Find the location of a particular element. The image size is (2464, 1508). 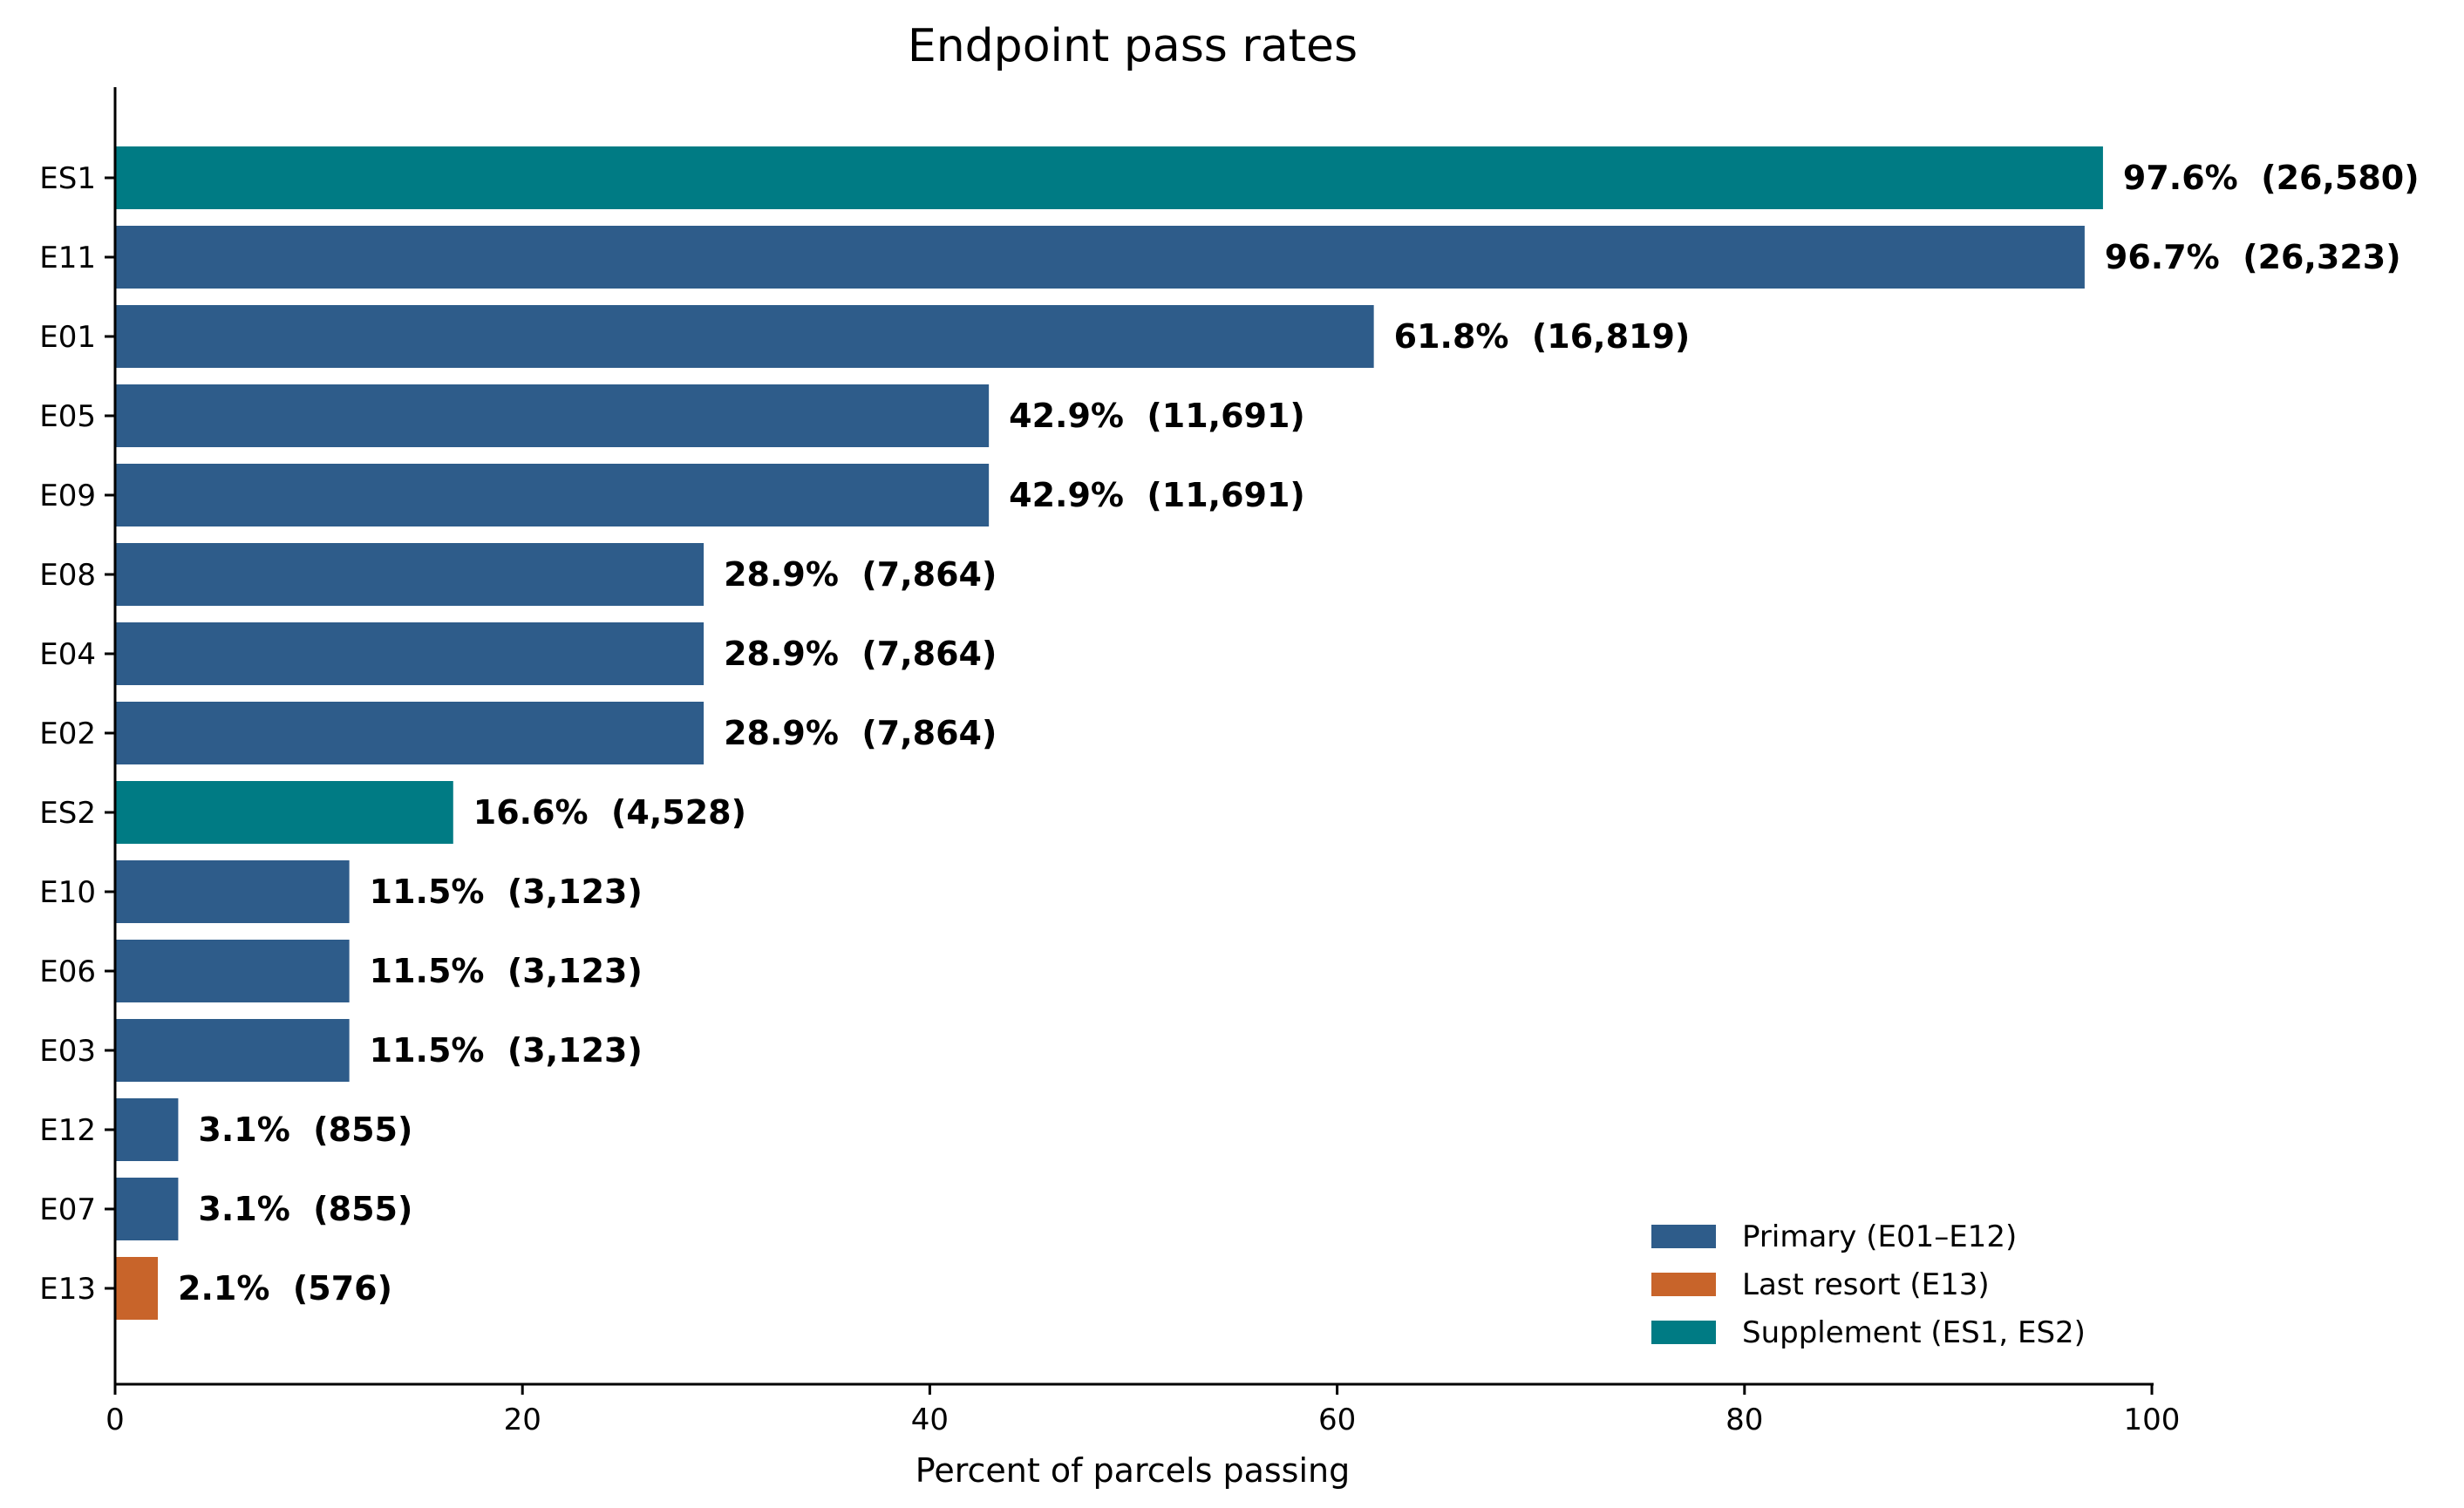

y-tick-label-e08: E08 is located at coordinates (67, 575).